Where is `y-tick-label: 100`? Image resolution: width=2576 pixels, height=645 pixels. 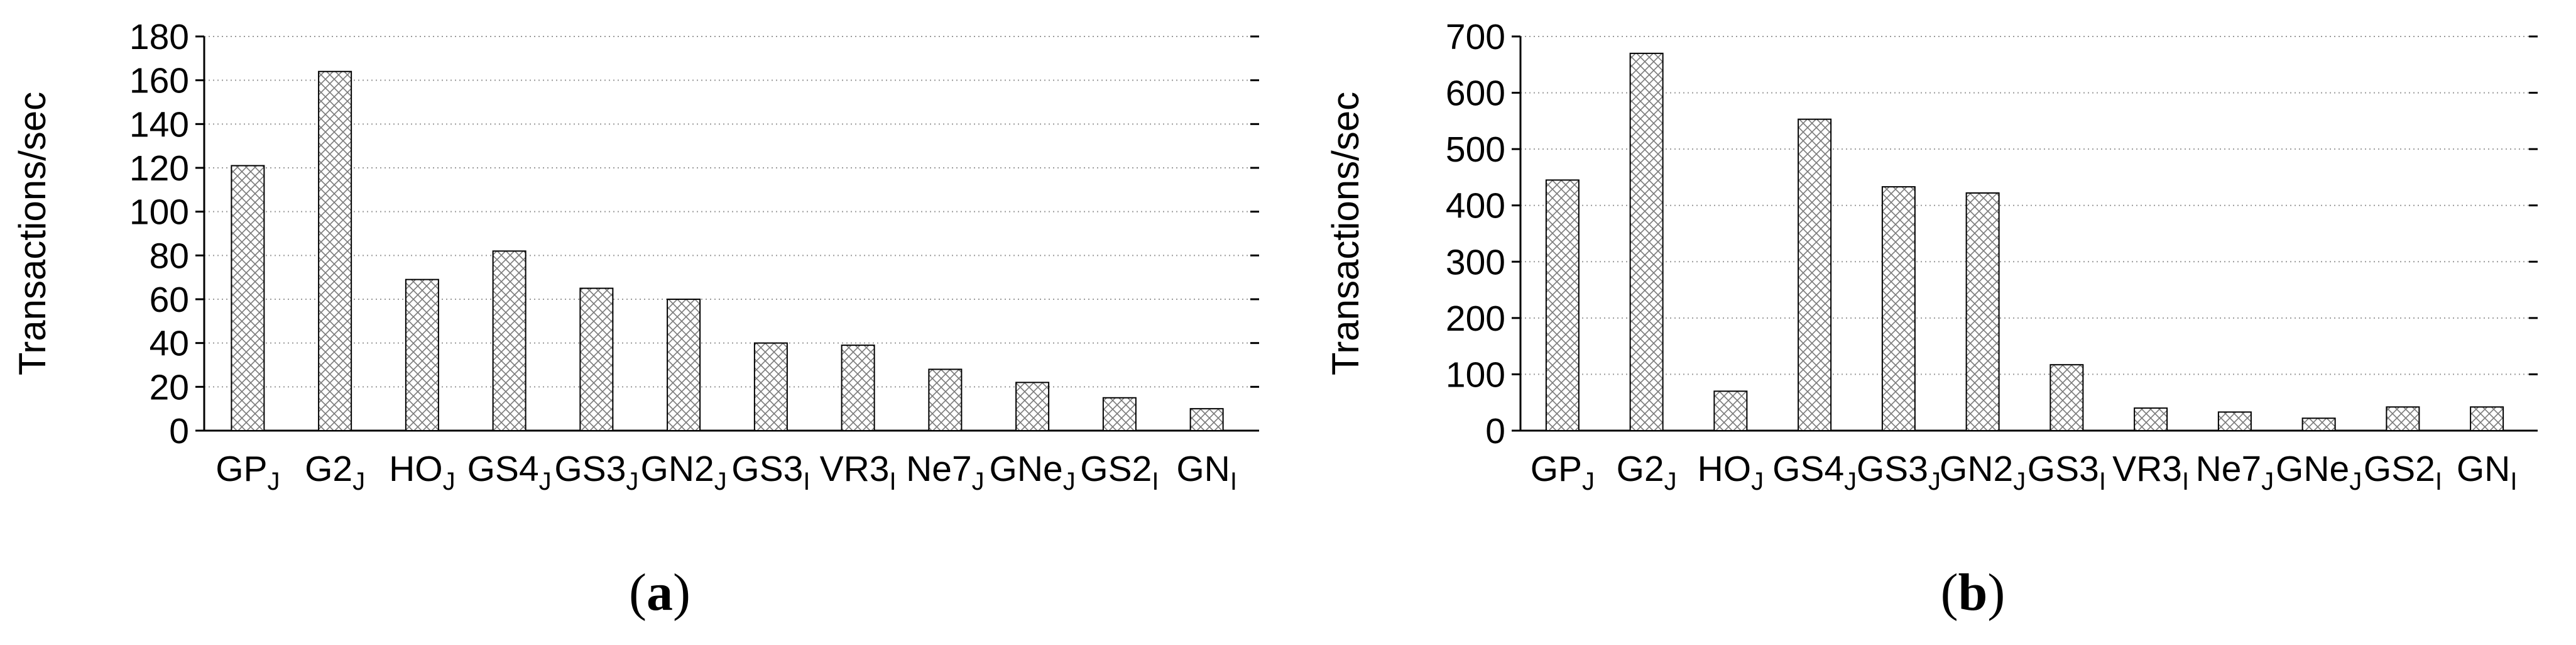 y-tick-label: 100 is located at coordinates (159, 212).